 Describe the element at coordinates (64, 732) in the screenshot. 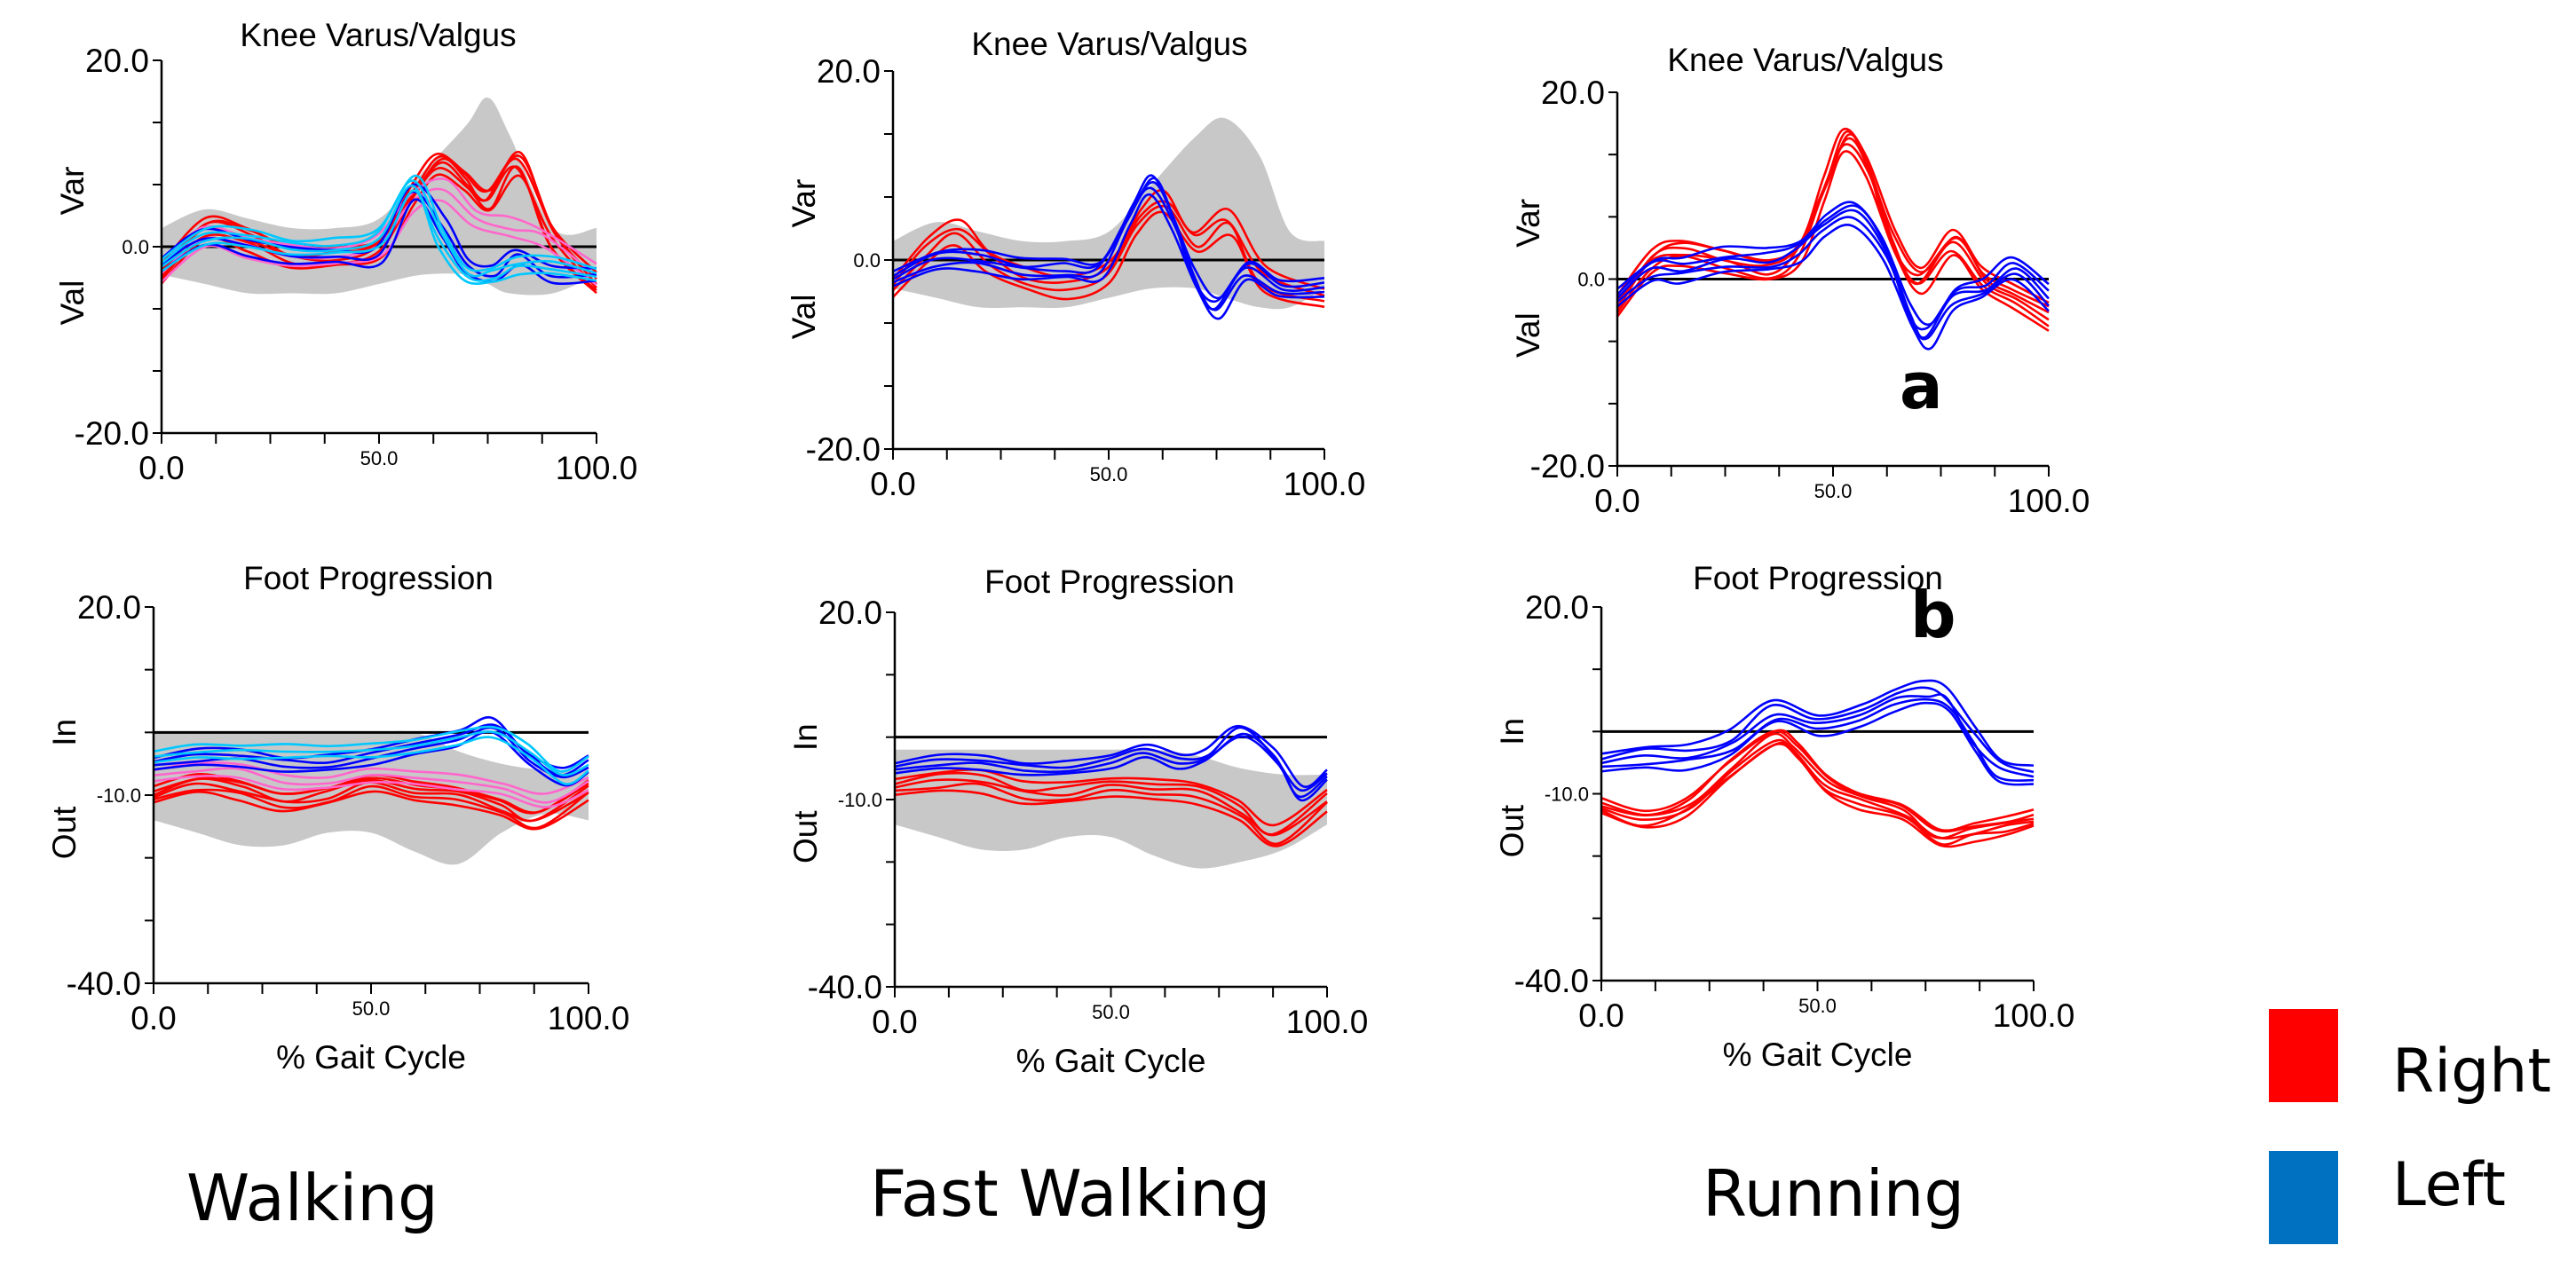

I see `chart-foot-walking-y-word-in: In` at that location.